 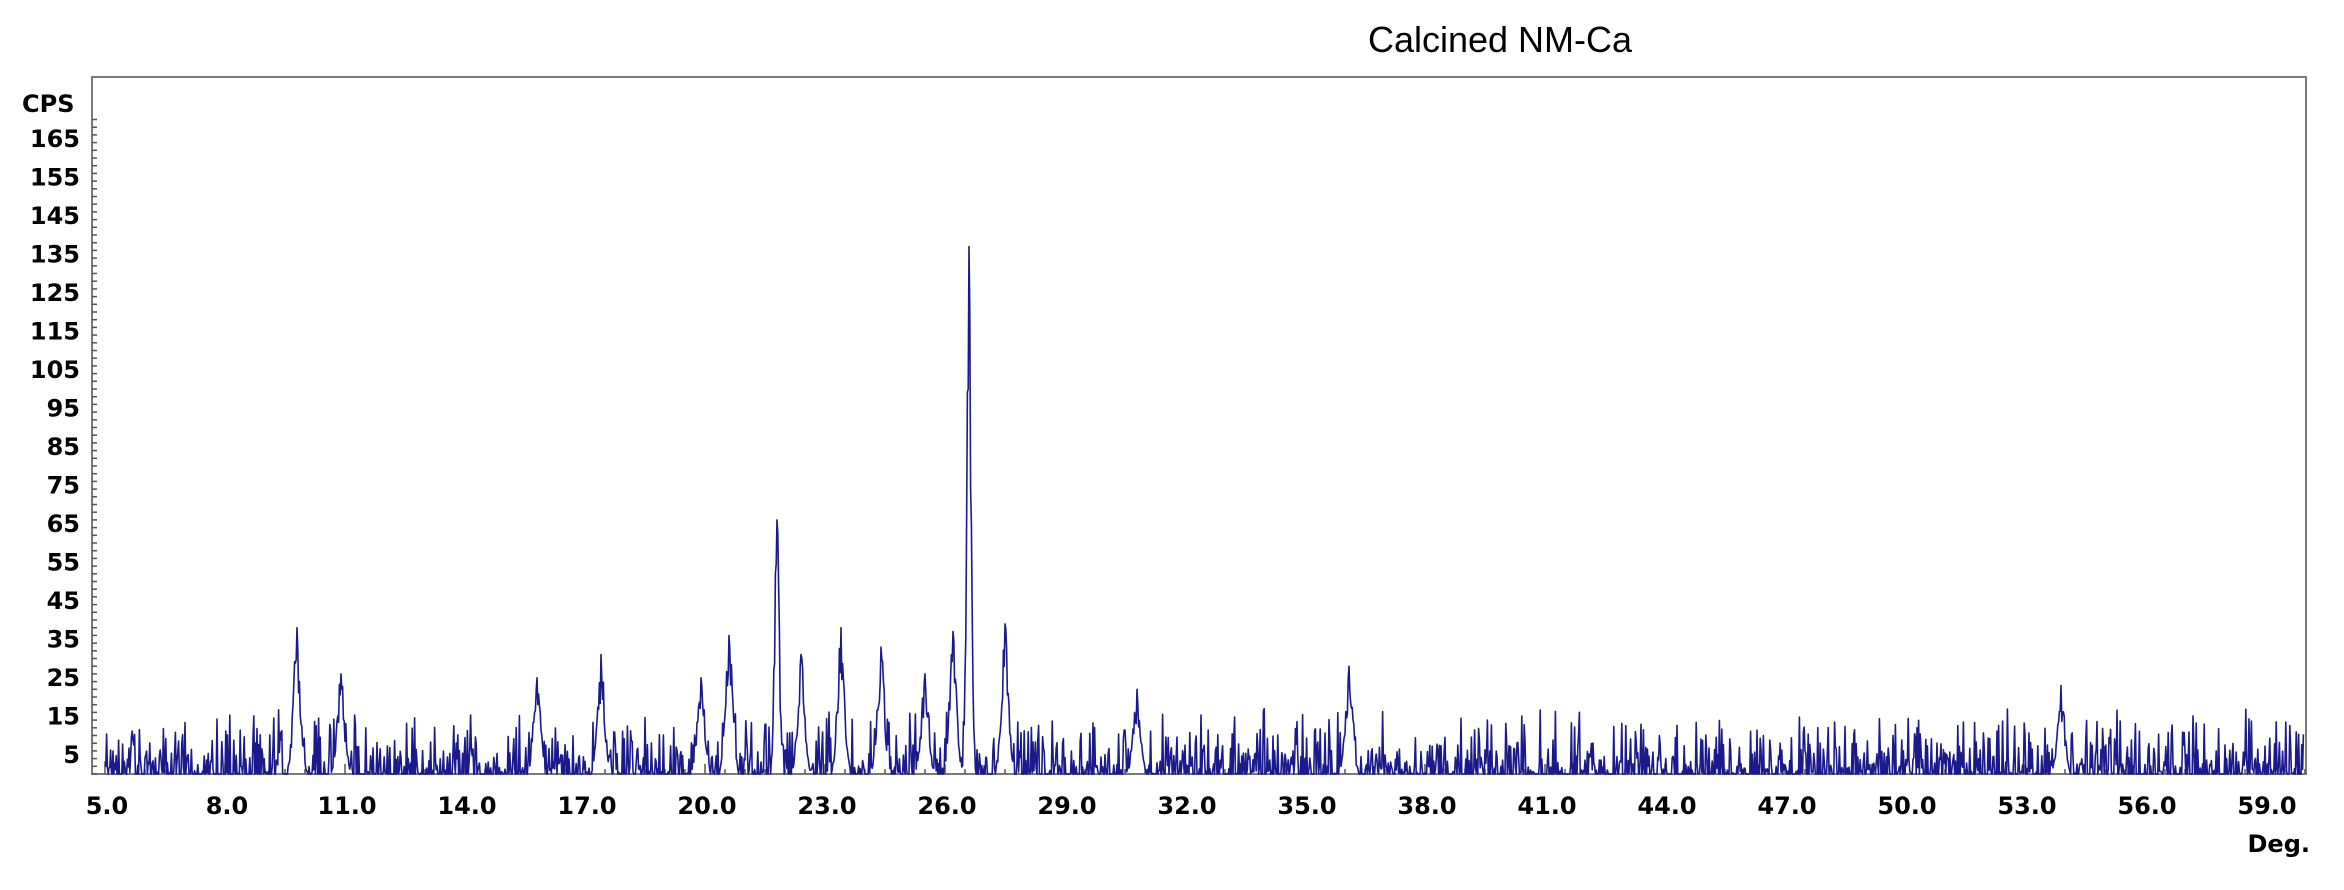 What do you see at coordinates (227, 806) in the screenshot?
I see `x-tick-label: 8.0` at bounding box center [227, 806].